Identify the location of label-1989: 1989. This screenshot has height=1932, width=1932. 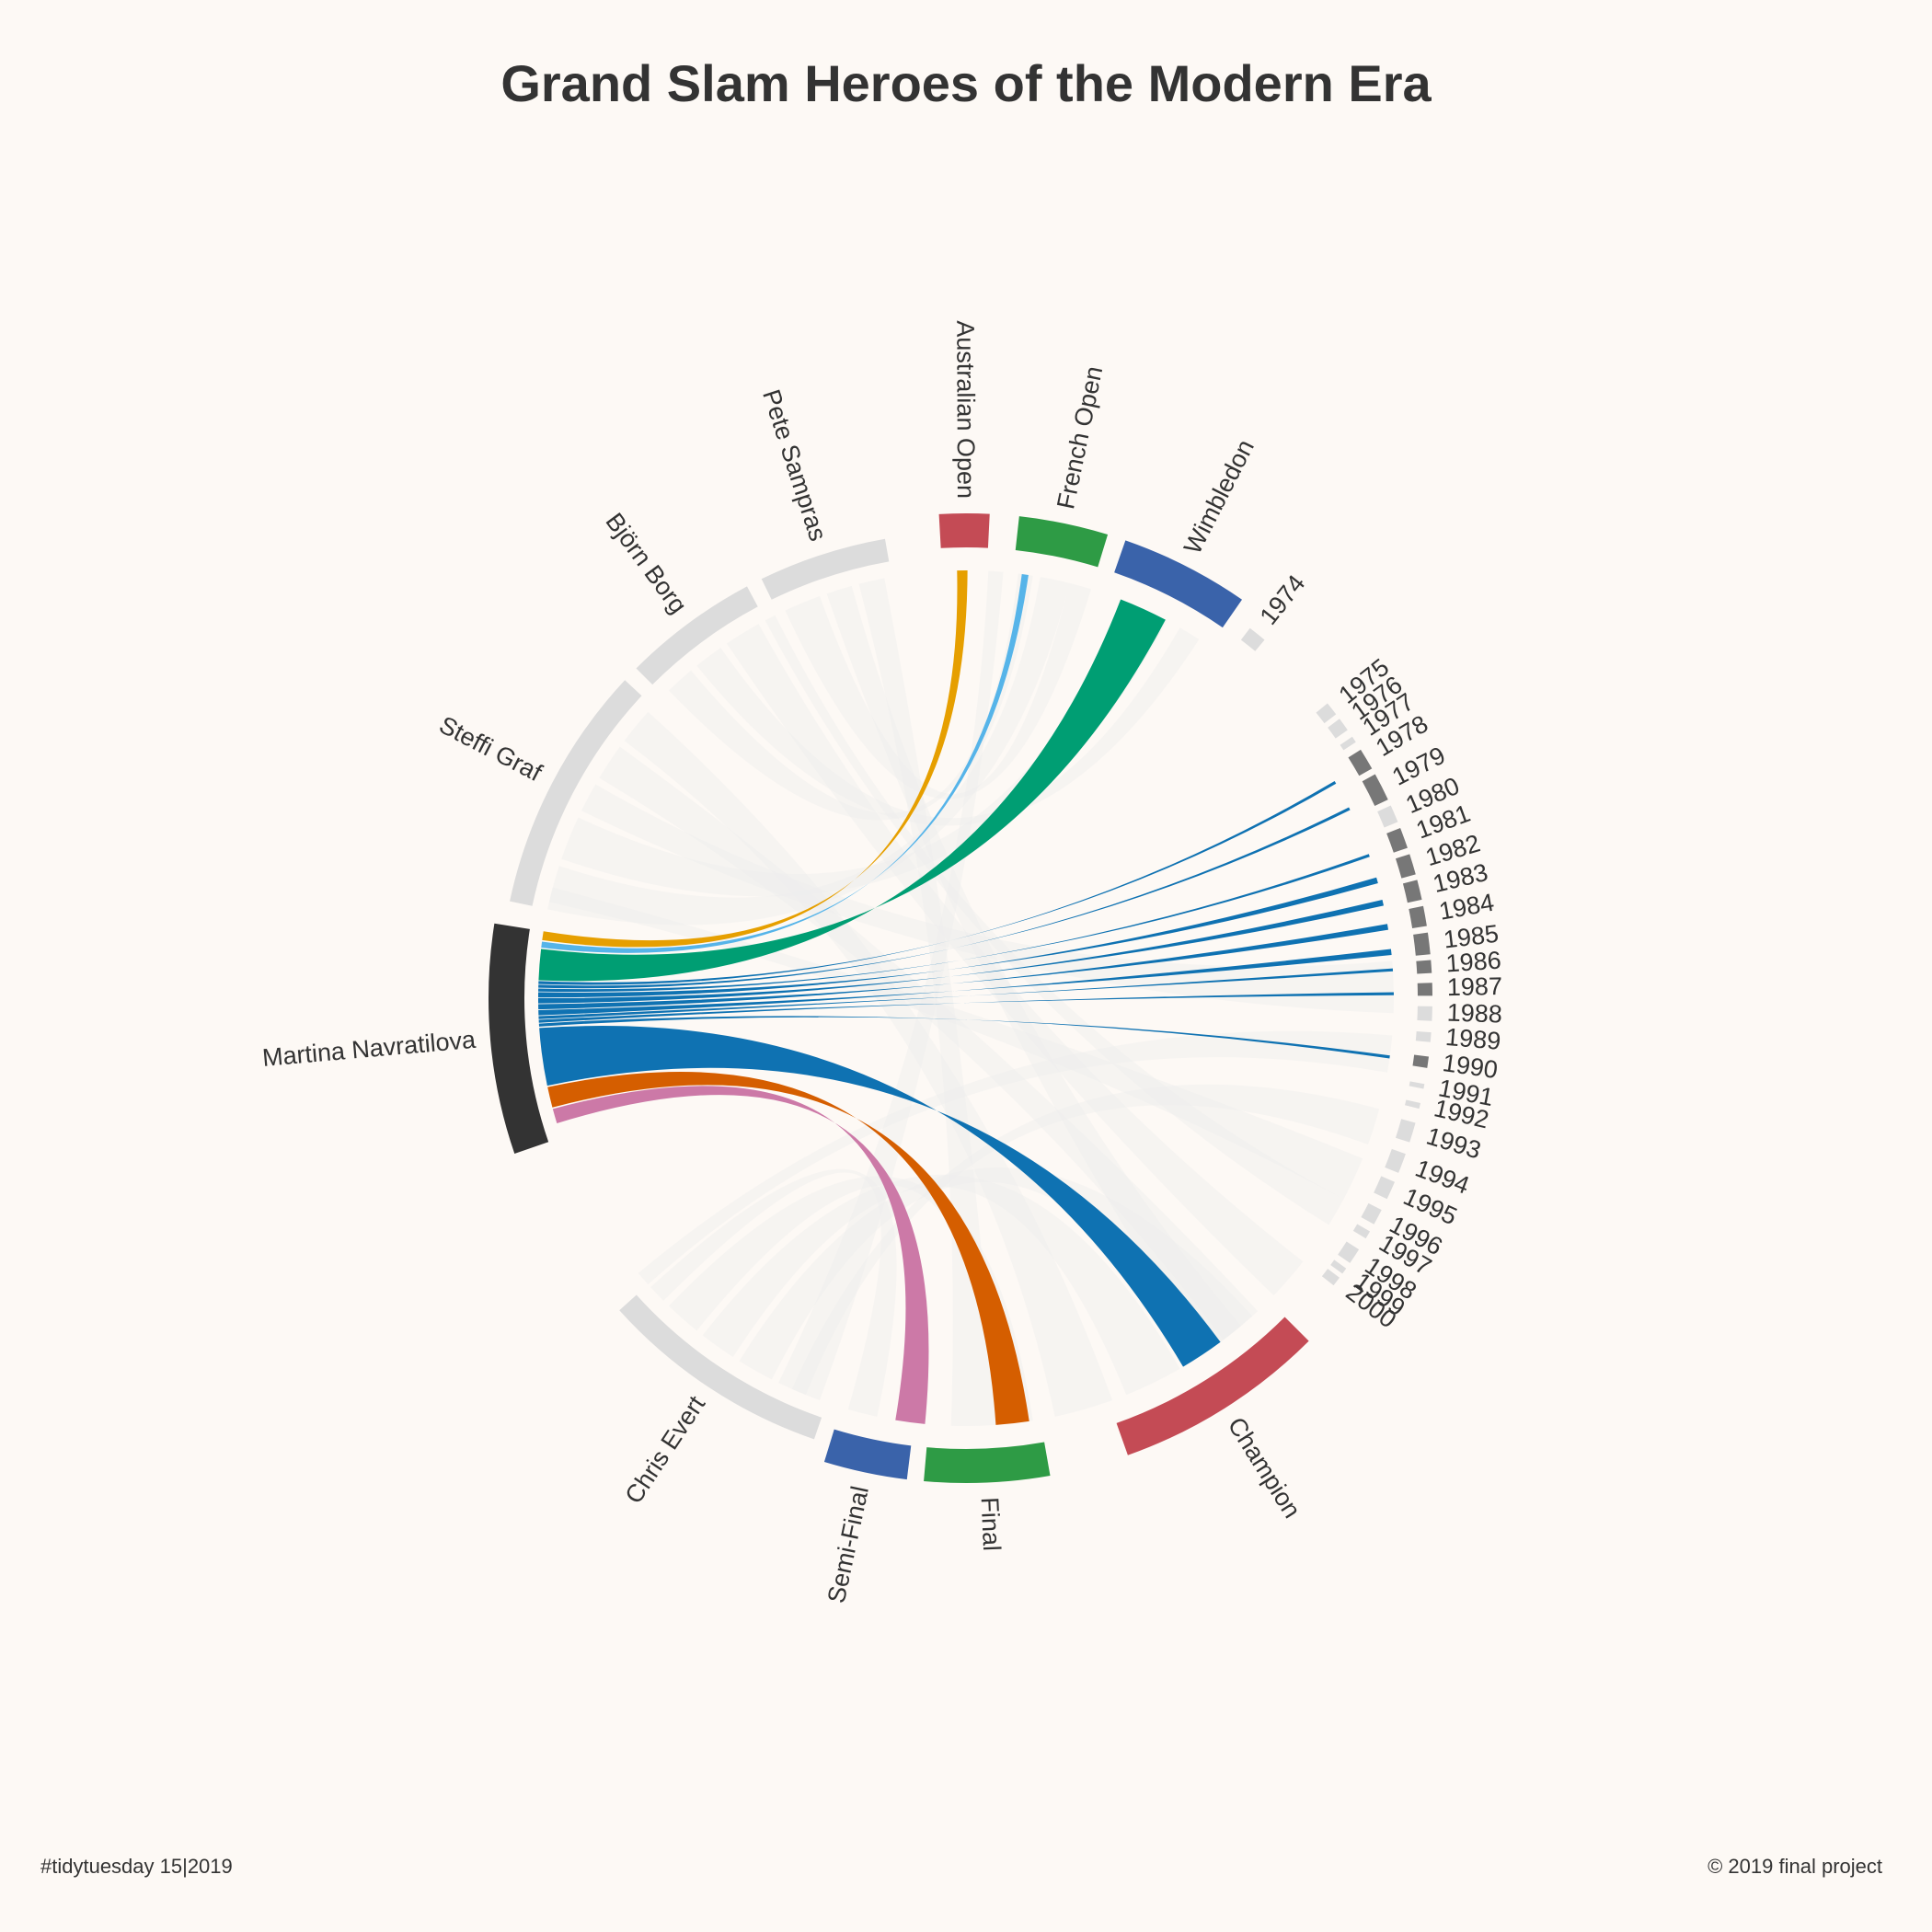
(1472, 1039).